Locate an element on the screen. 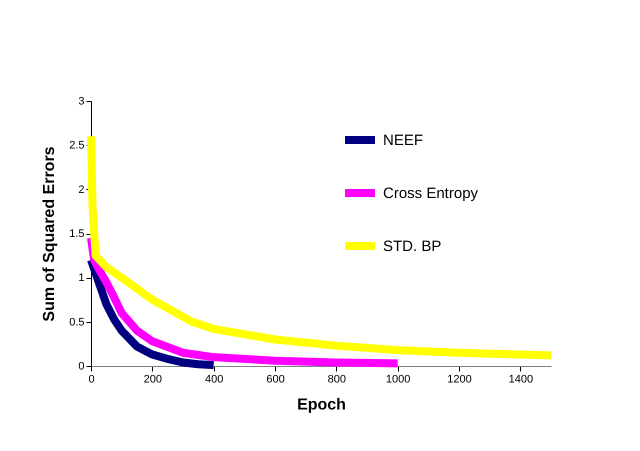 The image size is (640, 451). x-tick-label: 1200 is located at coordinates (459, 380).